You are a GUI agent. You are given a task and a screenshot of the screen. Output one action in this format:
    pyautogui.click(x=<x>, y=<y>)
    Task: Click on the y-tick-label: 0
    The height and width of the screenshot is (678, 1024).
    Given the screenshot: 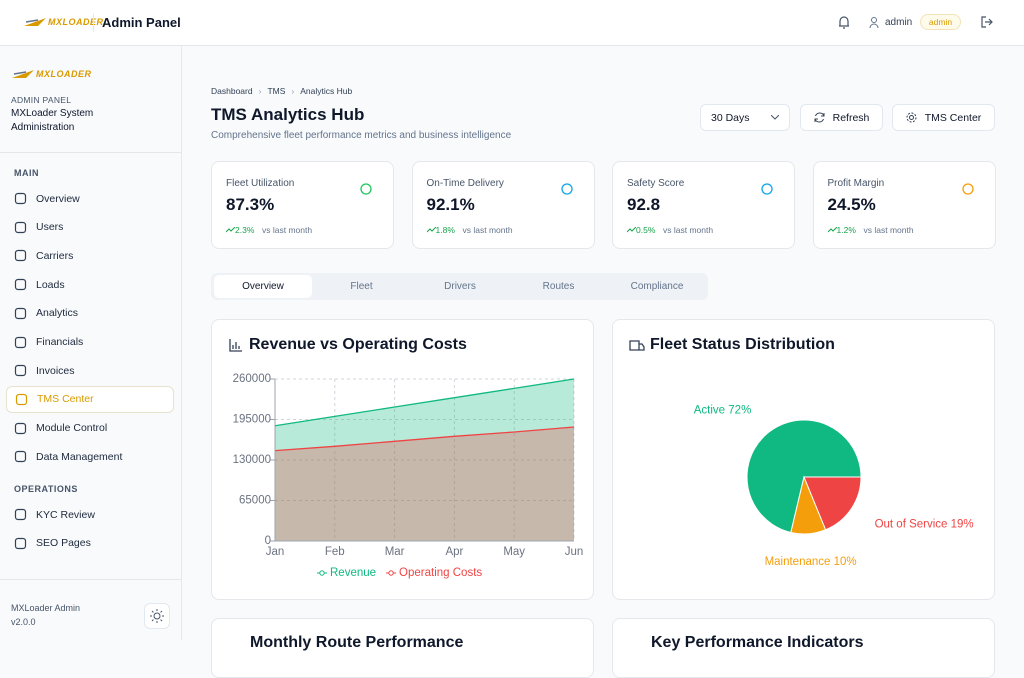 What is the action you would take?
    pyautogui.click(x=268, y=541)
    